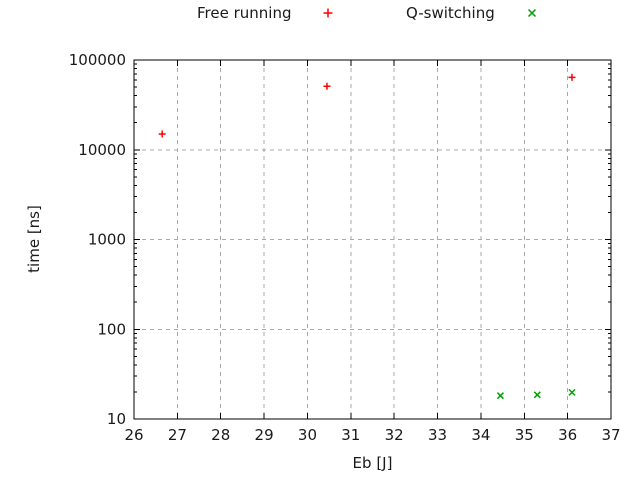 The height and width of the screenshot is (480, 640). I want to click on x-tick-label: 29, so click(264, 435).